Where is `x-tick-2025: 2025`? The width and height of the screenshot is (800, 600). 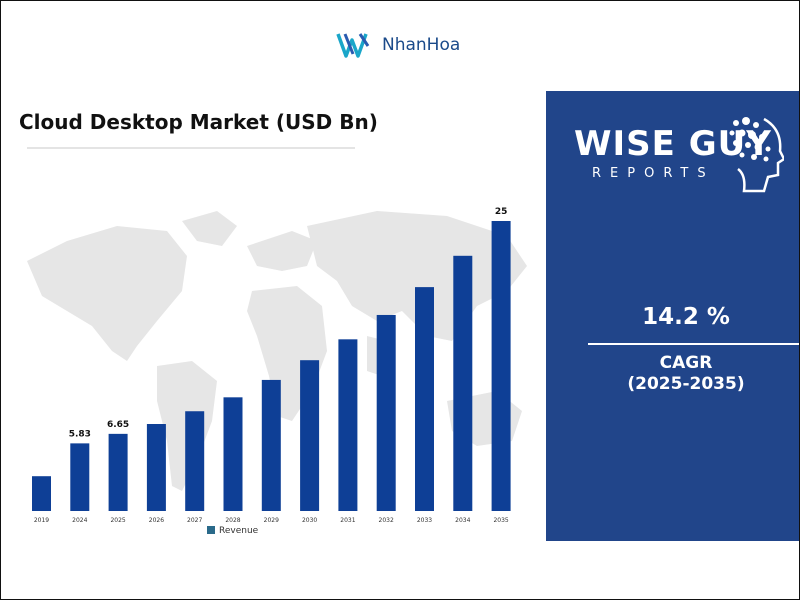
x-tick-2025: 2025 is located at coordinates (117, 520).